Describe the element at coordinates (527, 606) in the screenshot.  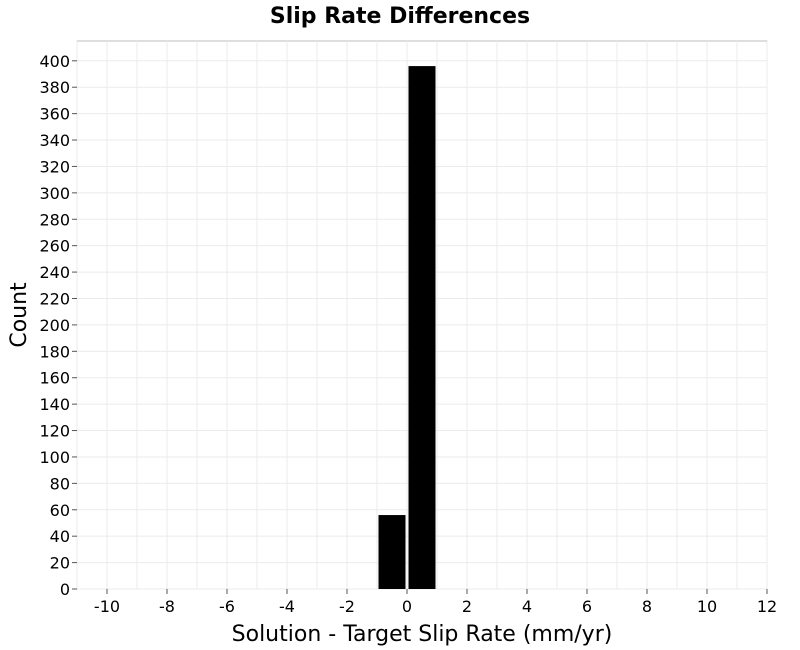
I see `x-tick-label: 4` at that location.